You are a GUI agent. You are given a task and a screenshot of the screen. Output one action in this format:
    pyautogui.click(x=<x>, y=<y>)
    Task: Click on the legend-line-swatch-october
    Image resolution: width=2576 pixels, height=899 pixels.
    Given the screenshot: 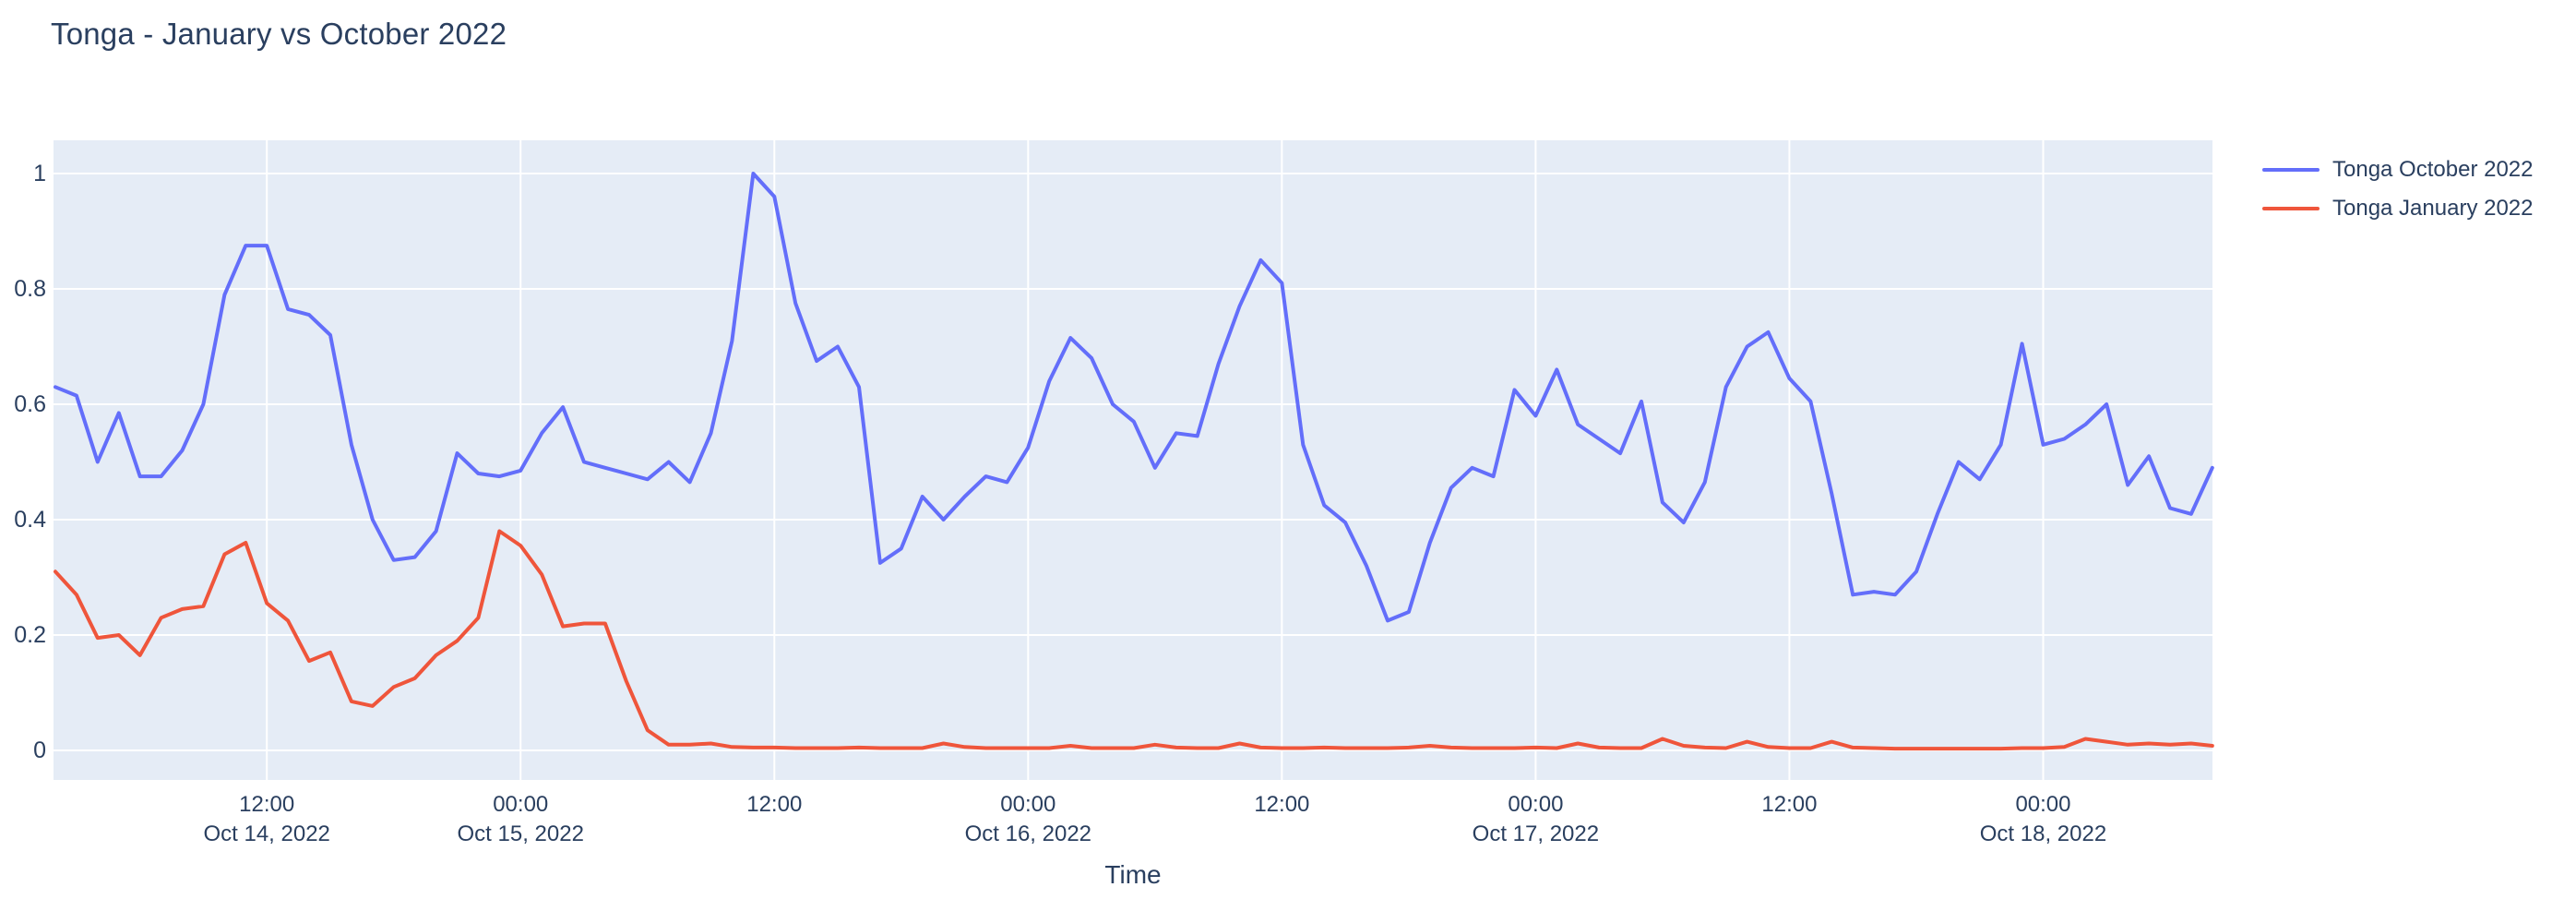 What is the action you would take?
    pyautogui.click(x=2291, y=170)
    